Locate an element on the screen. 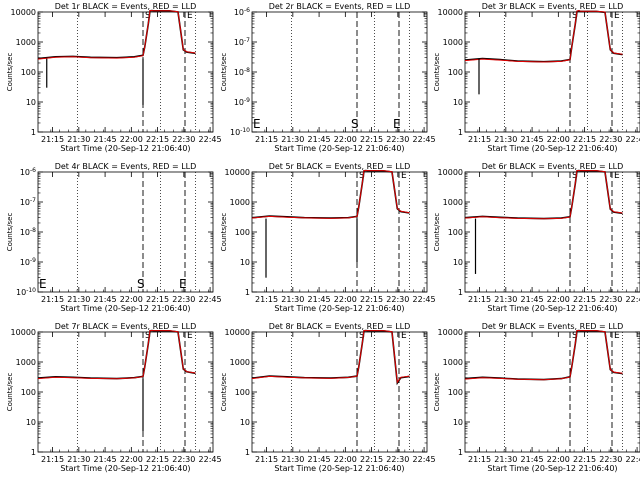 The width and height of the screenshot is (640, 480). panel-title: Det 7r BLACK = Events, RED = LLD is located at coordinates (126, 326).